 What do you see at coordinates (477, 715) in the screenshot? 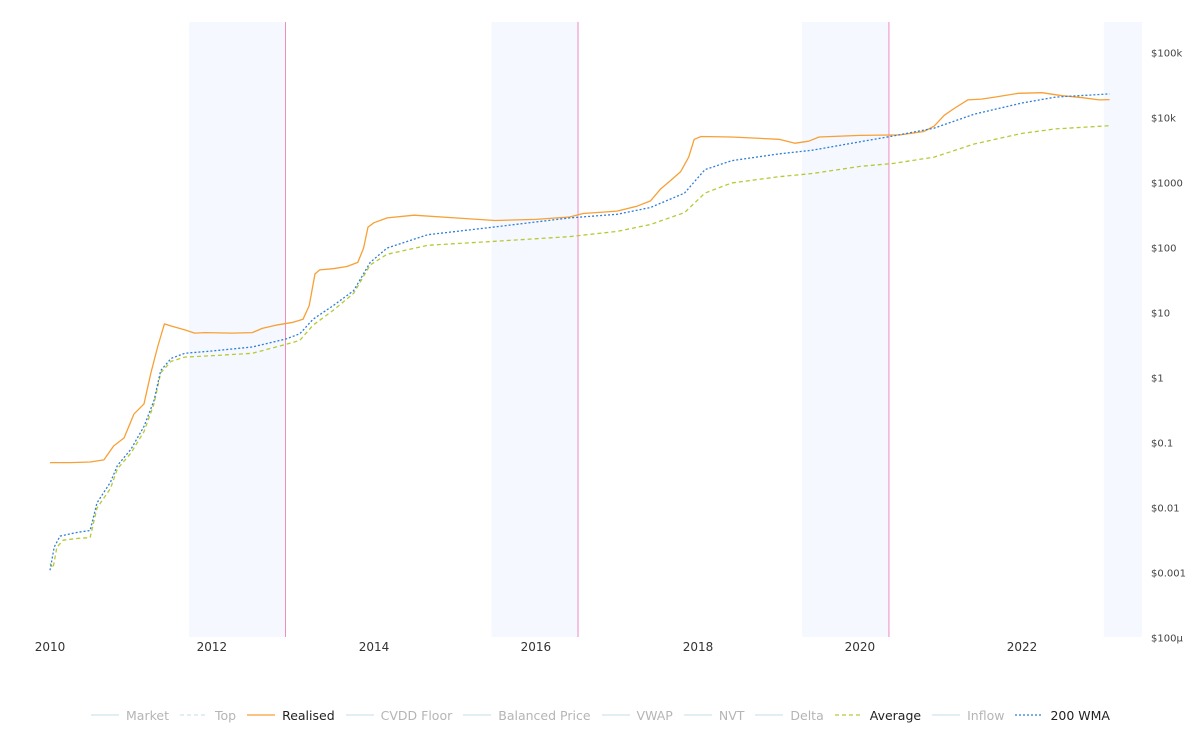
I see `legend-swatch-balanced-price` at bounding box center [477, 715].